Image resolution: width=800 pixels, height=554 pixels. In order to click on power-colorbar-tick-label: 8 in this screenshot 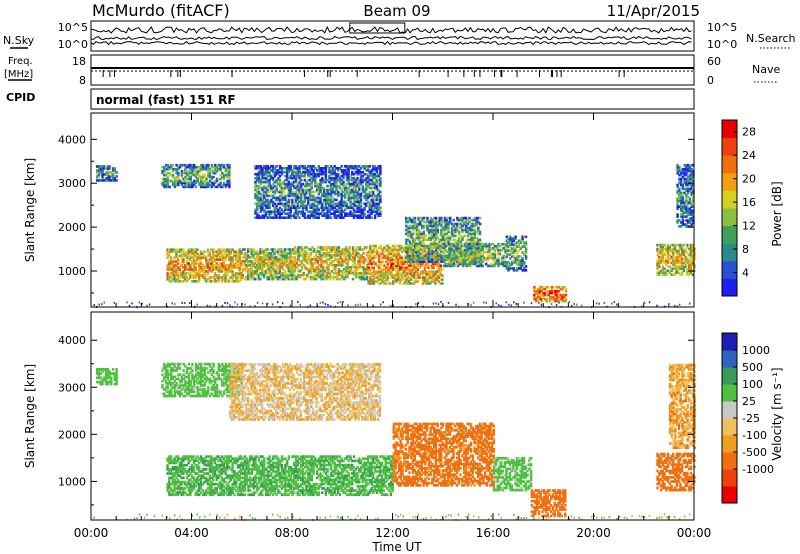, I will do `click(745, 249)`.